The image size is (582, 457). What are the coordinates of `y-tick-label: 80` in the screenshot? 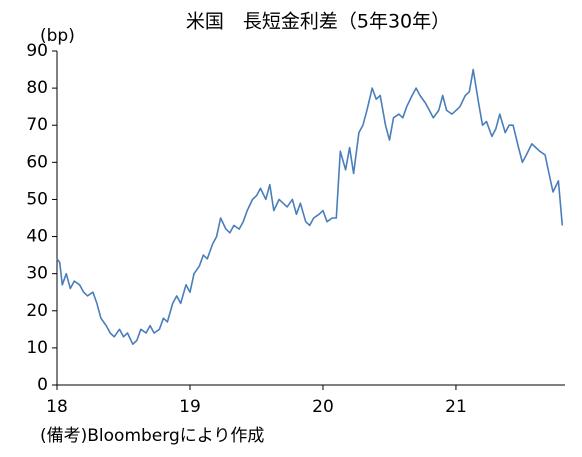 It's located at (37, 88).